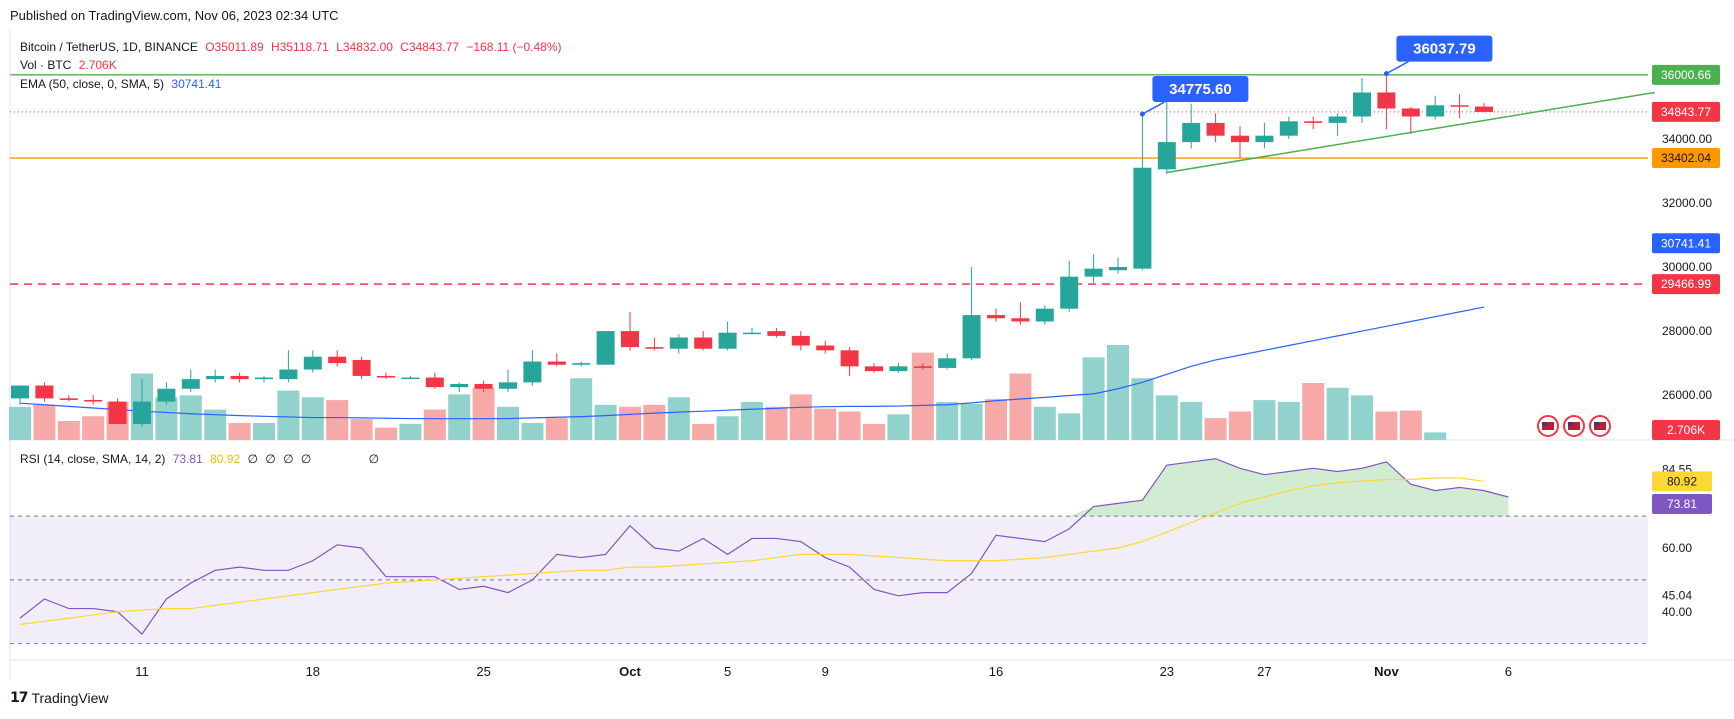 This screenshot has height=719, width=1734. I want to click on volume-legend: Vol · BTC 2.706K, so click(70, 65).